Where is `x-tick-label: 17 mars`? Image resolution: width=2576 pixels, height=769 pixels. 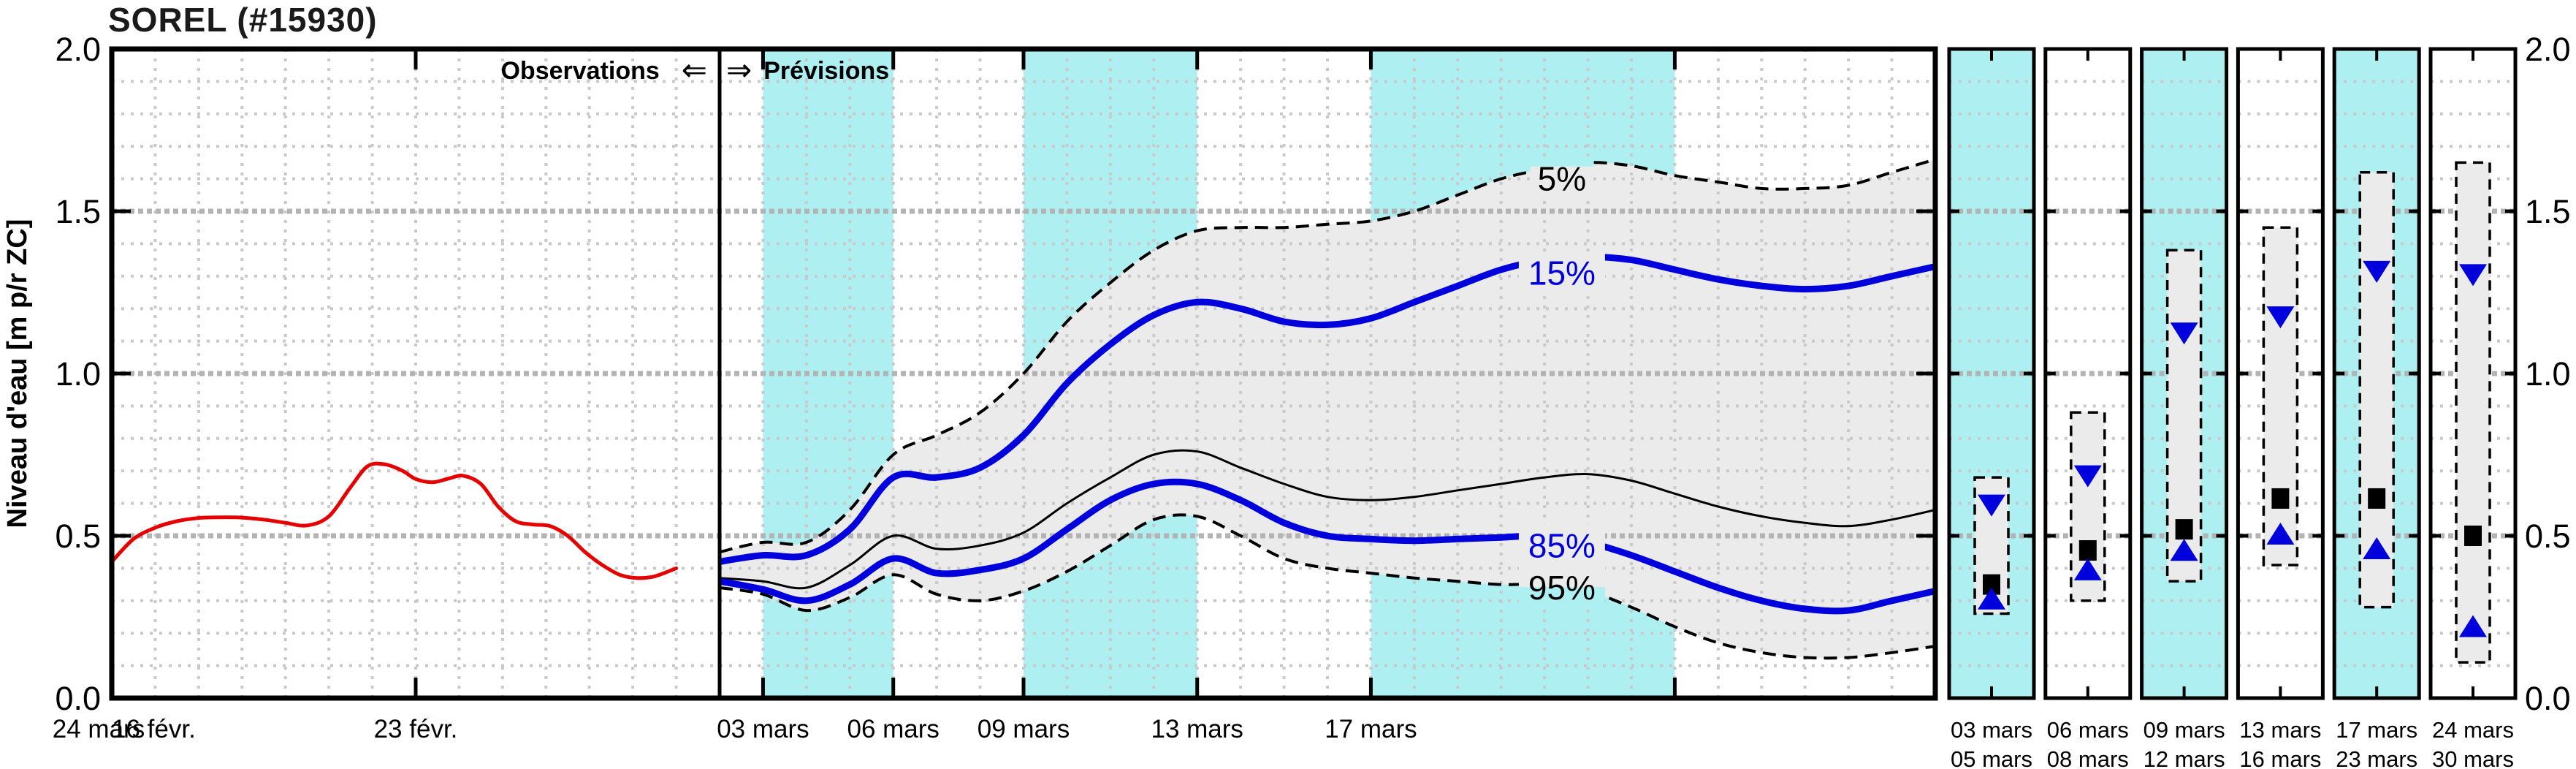
x-tick-label: 17 mars is located at coordinates (1371, 729).